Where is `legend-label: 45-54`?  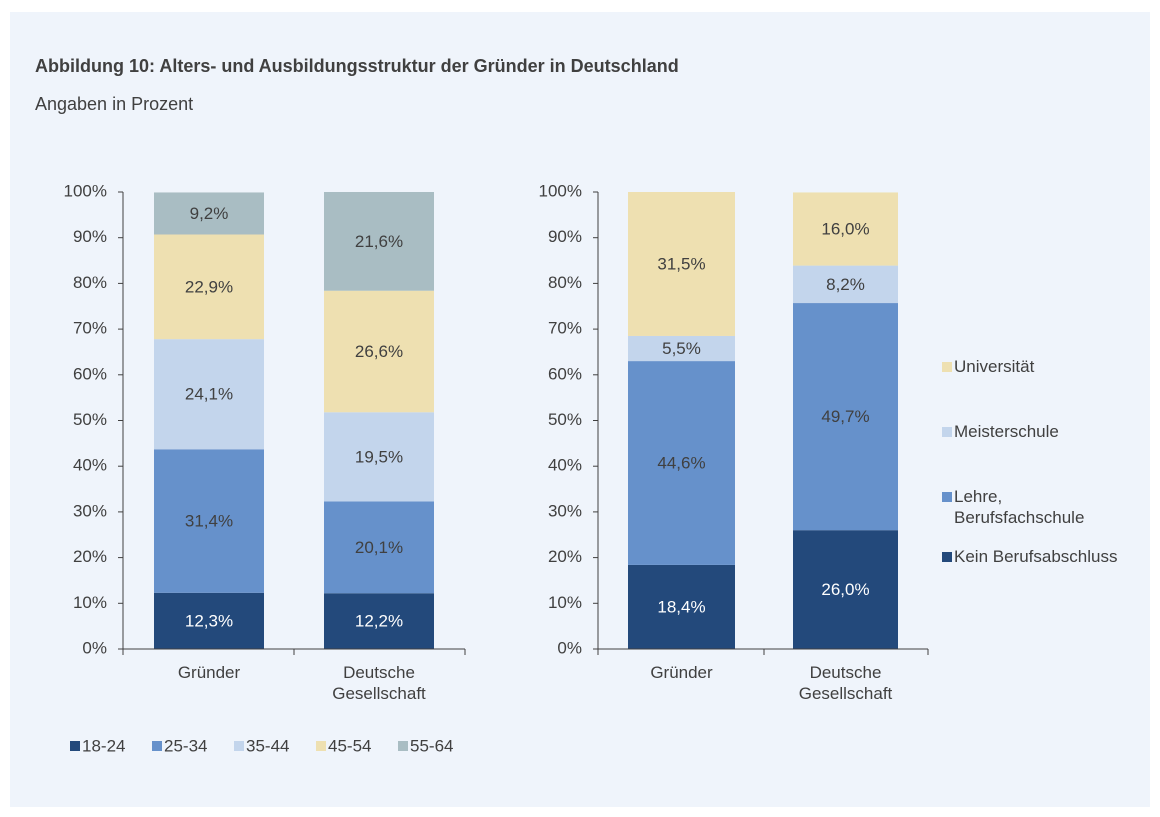
legend-label: 45-54 is located at coordinates (349, 745).